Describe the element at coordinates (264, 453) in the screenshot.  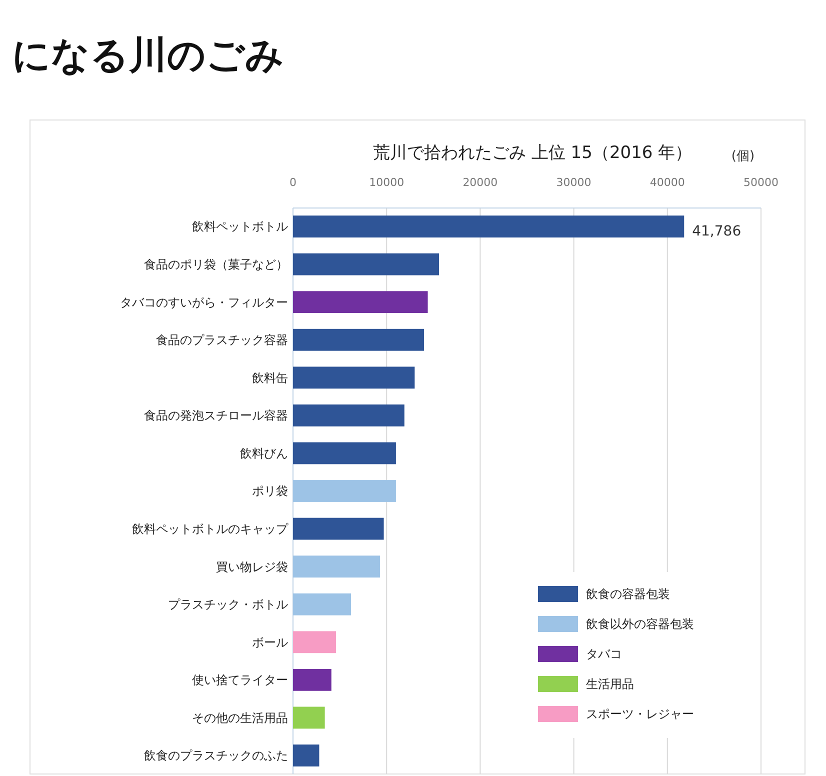
I see `y-tick-label: 飲料びん` at that location.